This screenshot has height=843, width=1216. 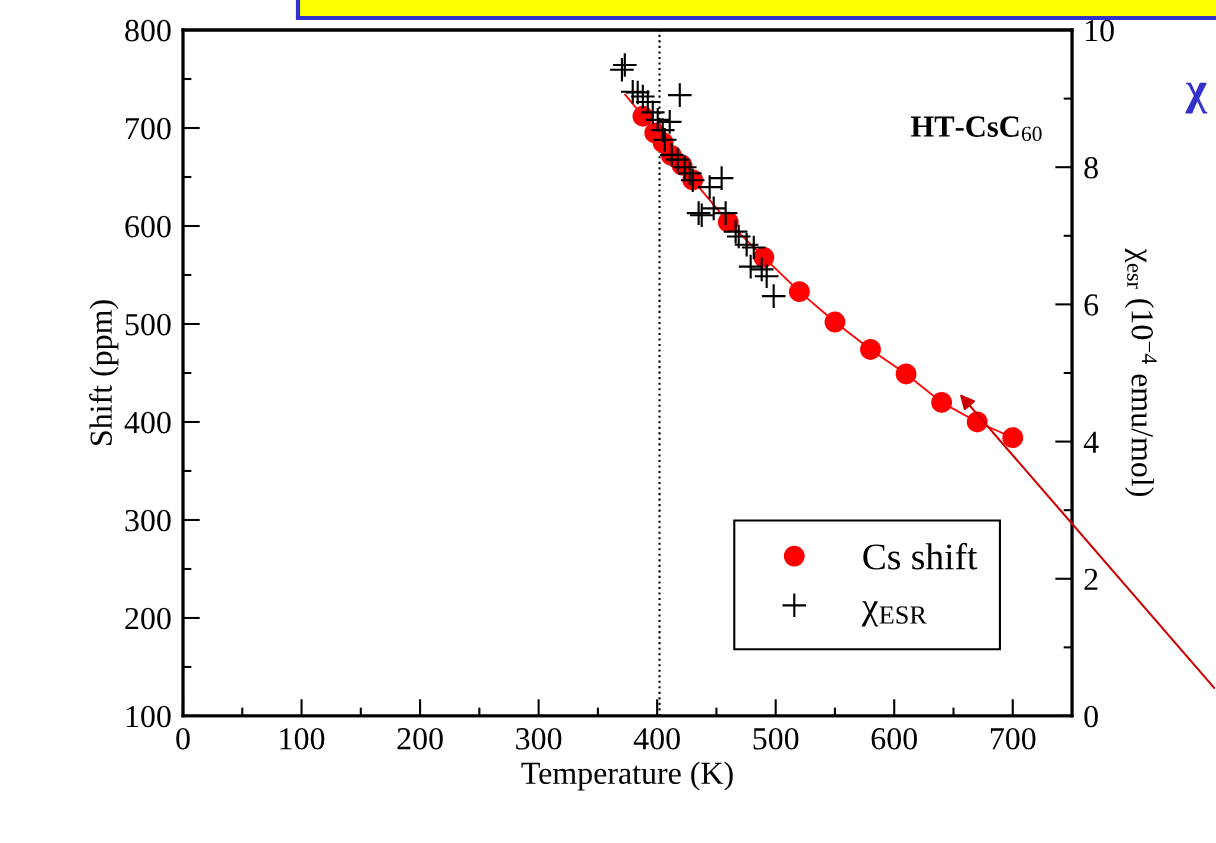 I want to click on y-tick-label: 300, so click(x=148, y=520).